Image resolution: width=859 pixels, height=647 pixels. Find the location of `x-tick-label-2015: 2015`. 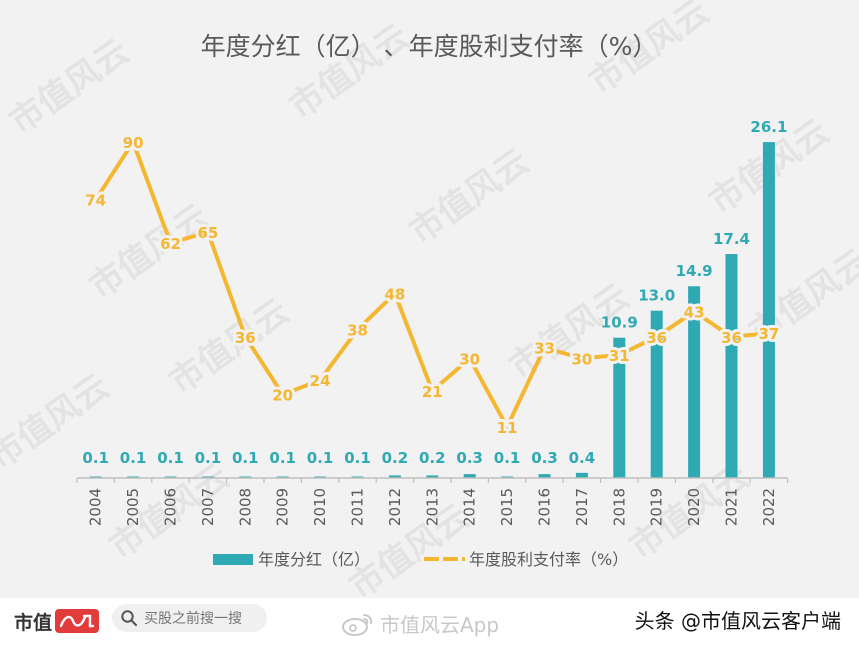

x-tick-label-2015: 2015 is located at coordinates (507, 507).